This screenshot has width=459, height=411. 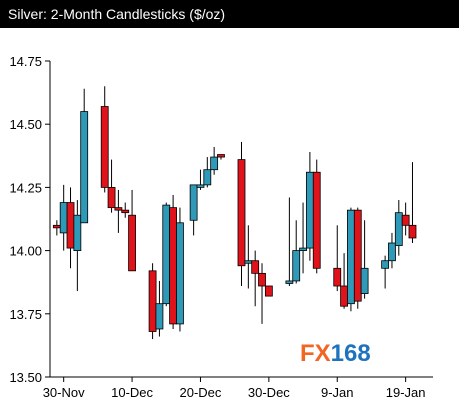 I want to click on y-tick-label: 14.00, so click(x=25, y=251).